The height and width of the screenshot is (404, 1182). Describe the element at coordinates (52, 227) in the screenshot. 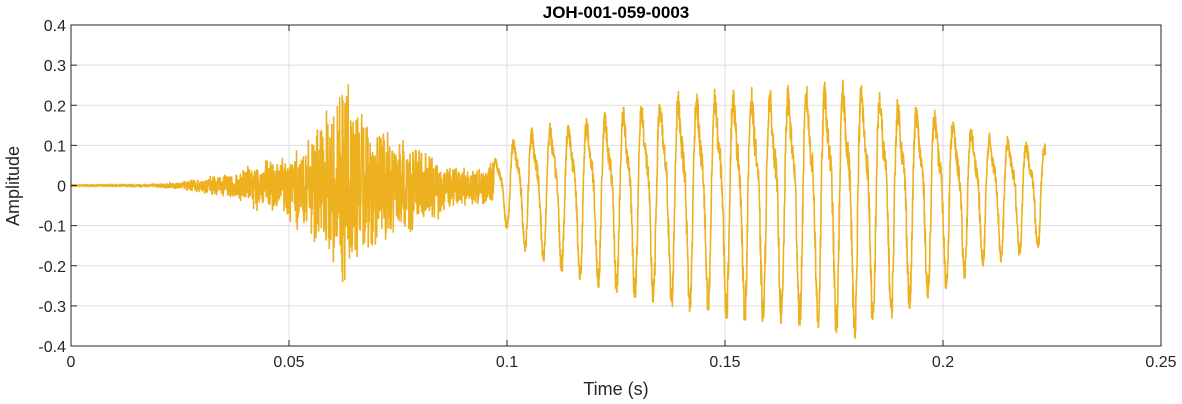

I see `y-tick-label: -0.1` at that location.